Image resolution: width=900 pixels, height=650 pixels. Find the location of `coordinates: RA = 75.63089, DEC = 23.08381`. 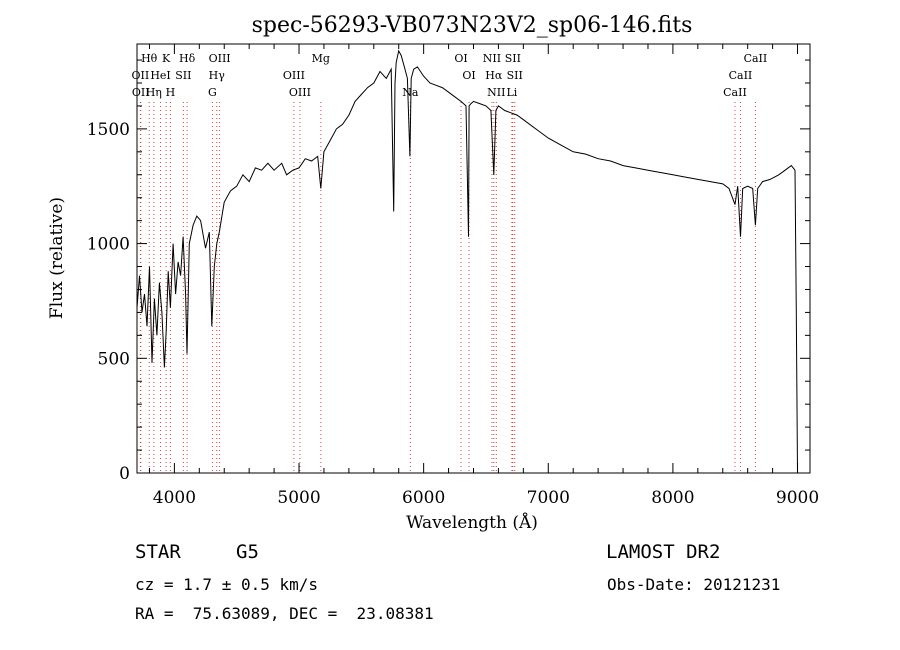

coordinates: RA = 75.63089, DEC = 23.08381 is located at coordinates (284, 613).